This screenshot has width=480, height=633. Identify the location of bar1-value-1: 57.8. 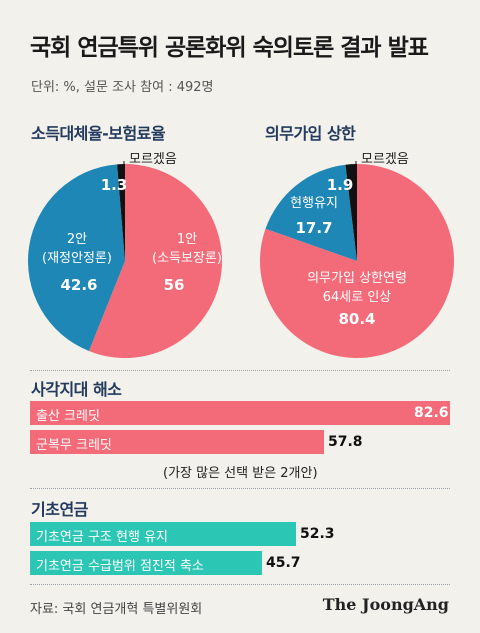
(345, 441).